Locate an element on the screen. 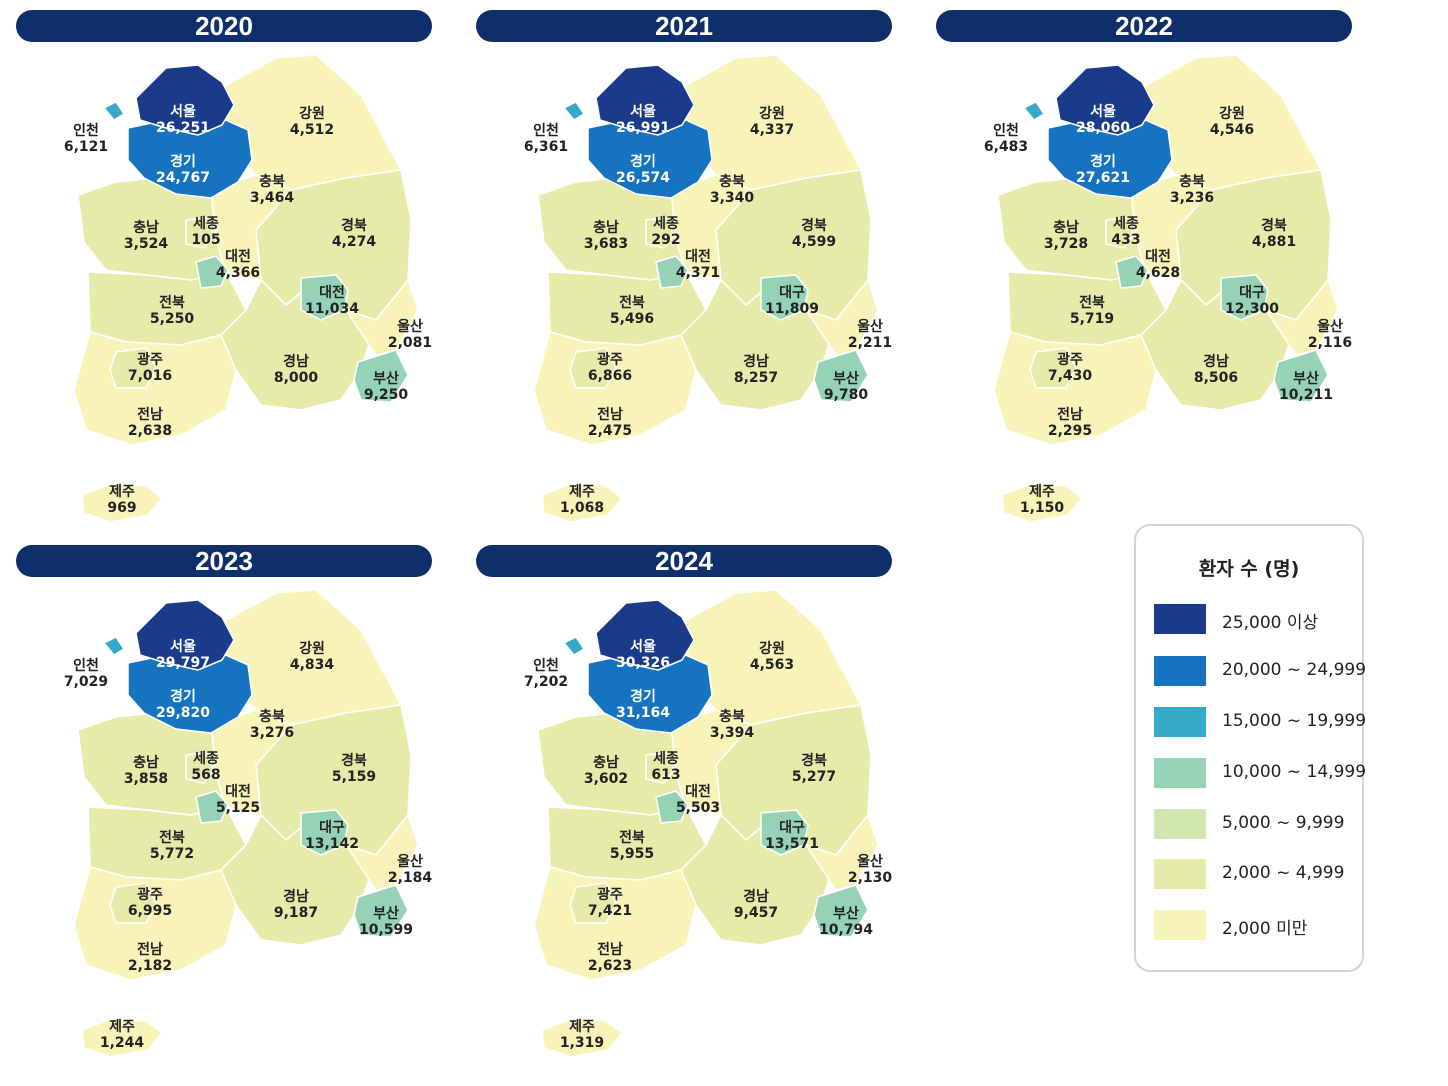 The image size is (1448, 1086). region-seoul is located at coordinates (185, 635).